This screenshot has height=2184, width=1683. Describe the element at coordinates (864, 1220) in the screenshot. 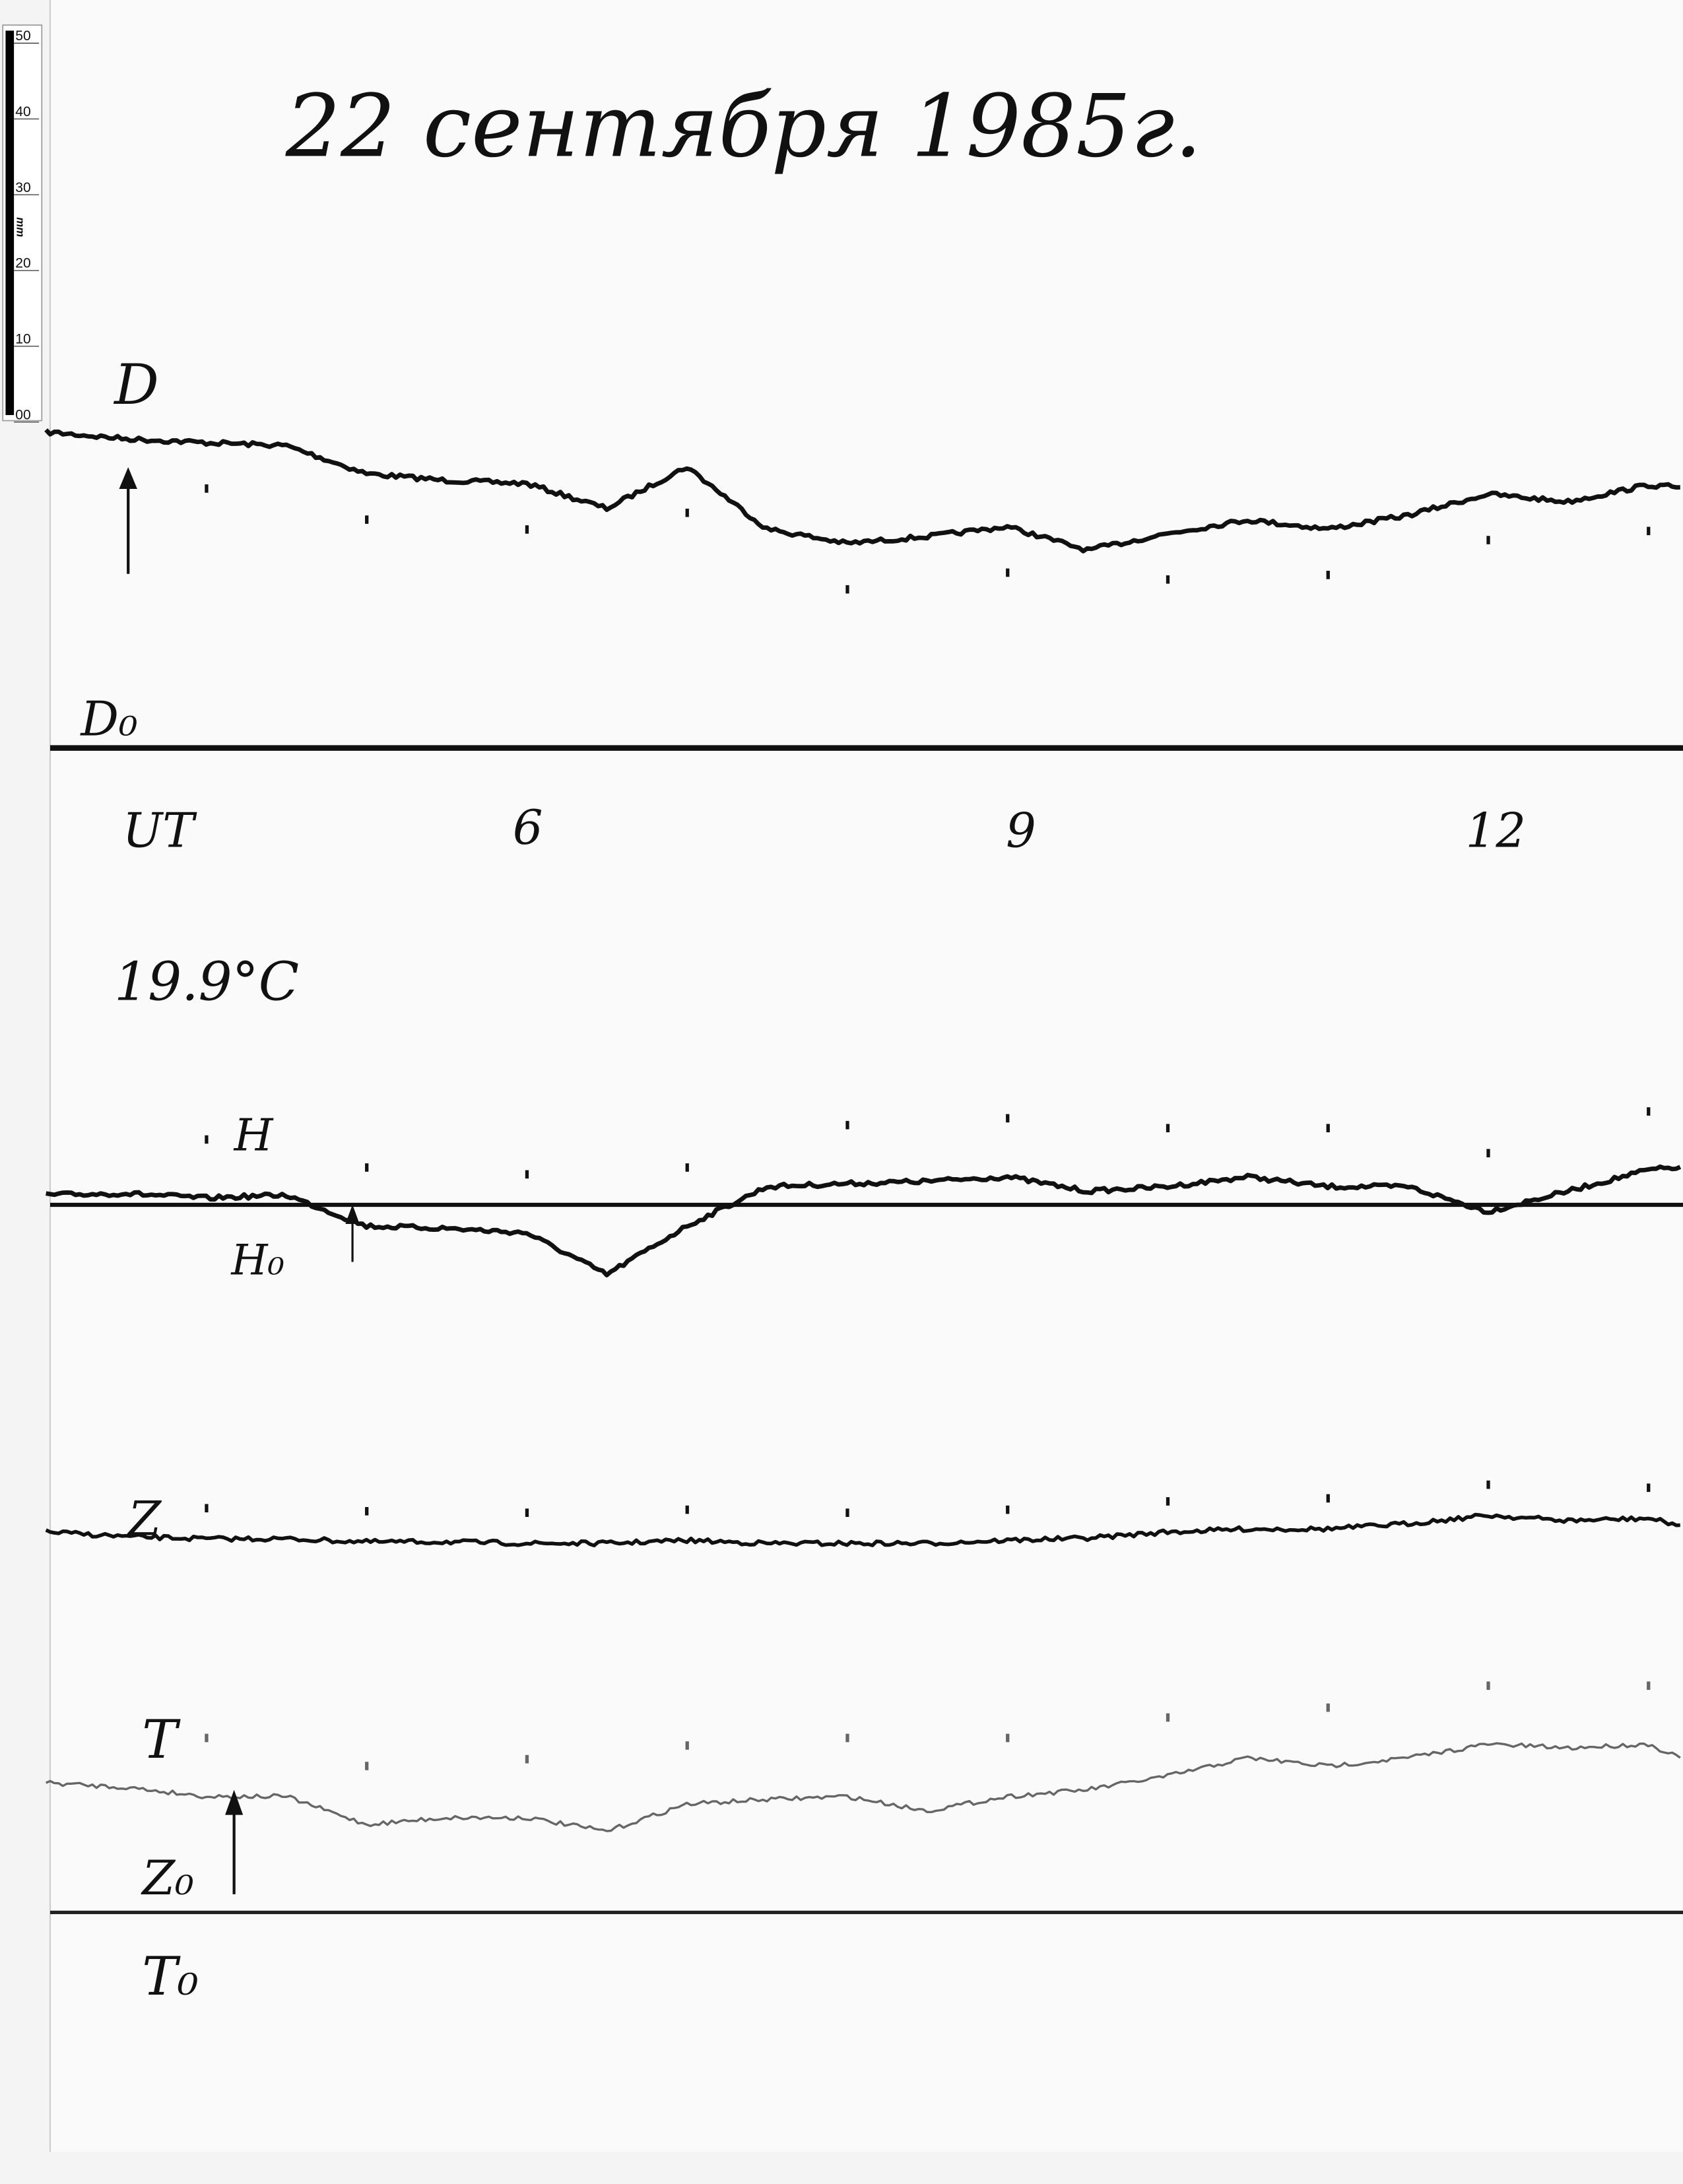

I see `trace-H` at that location.